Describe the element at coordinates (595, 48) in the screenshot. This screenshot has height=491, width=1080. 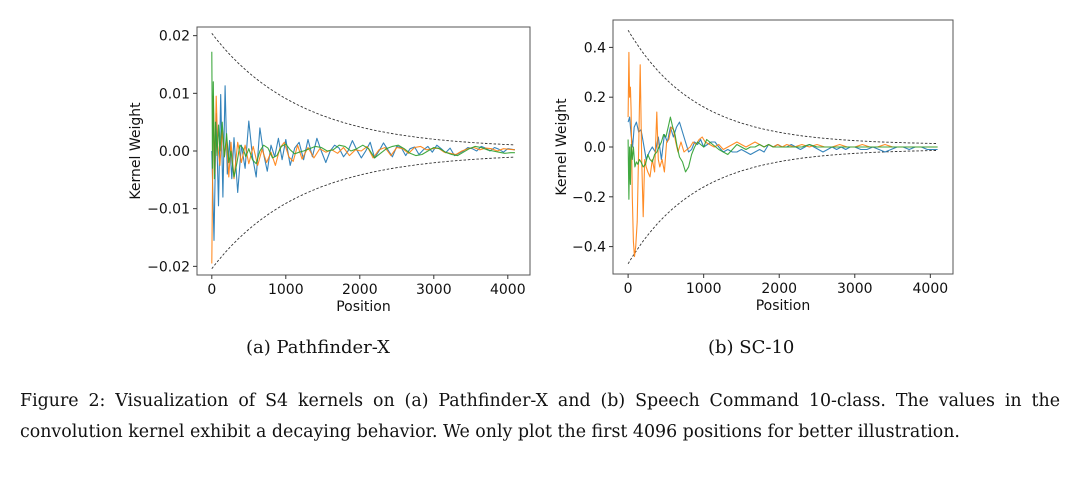
I see `y-tick-label: 0.4` at that location.